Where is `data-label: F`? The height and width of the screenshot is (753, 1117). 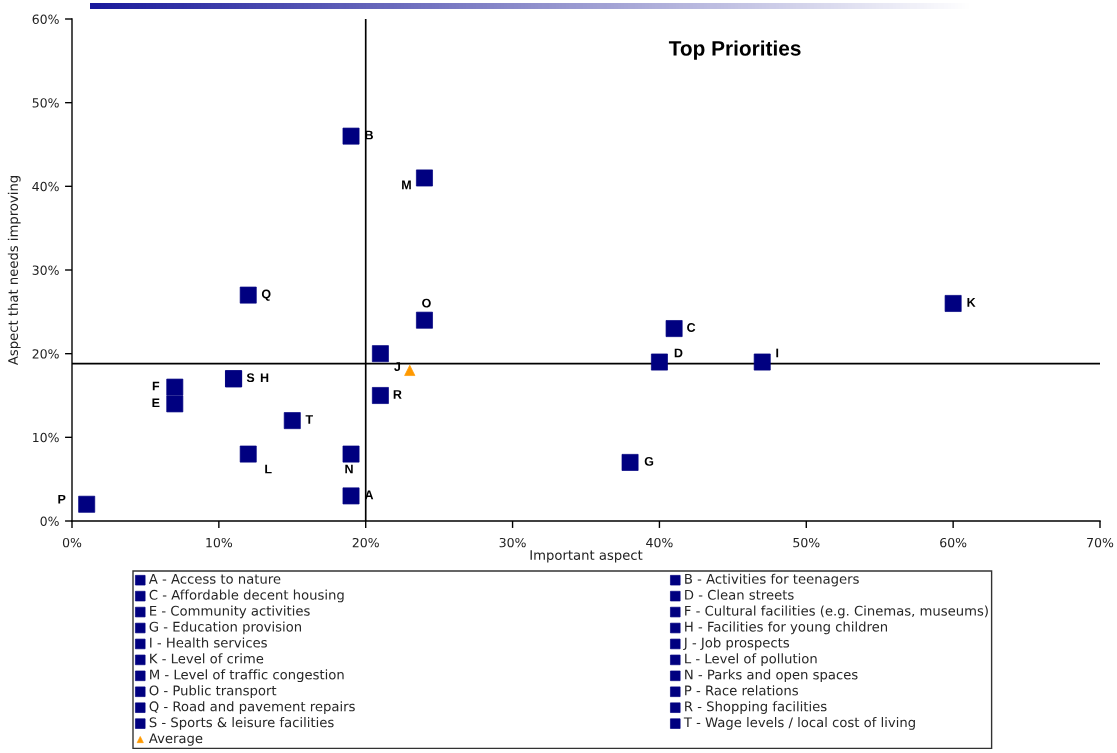
data-label: F is located at coordinates (156, 386).